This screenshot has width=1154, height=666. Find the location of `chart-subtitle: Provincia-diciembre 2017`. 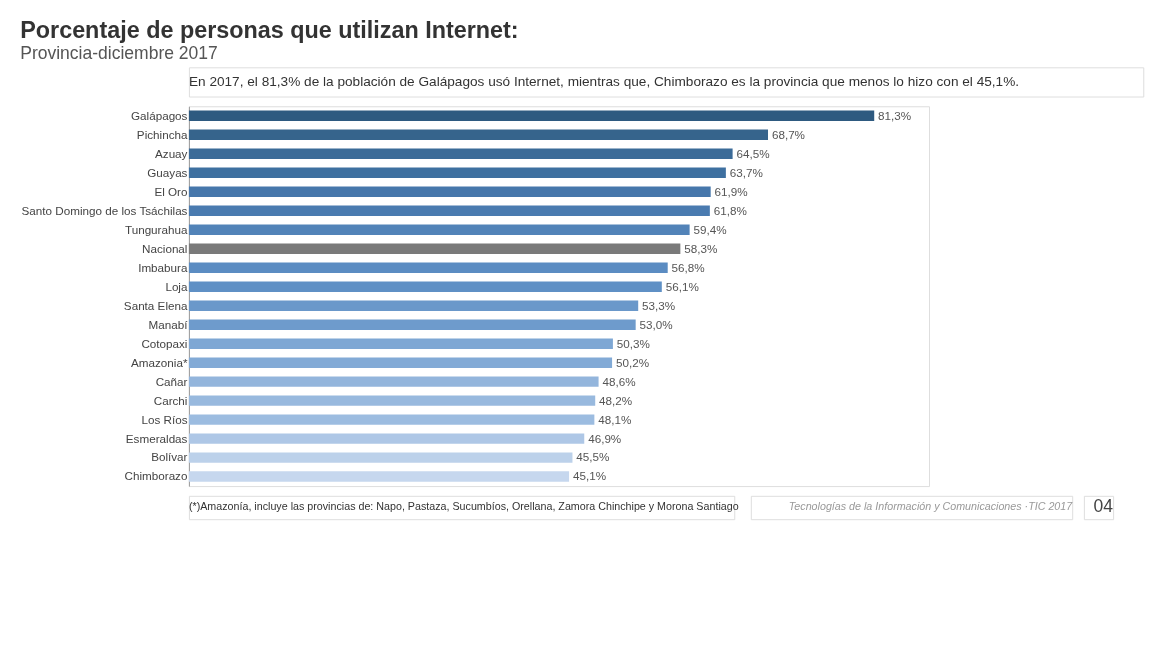

chart-subtitle: Provincia-diciembre 2017 is located at coordinates (119, 53).